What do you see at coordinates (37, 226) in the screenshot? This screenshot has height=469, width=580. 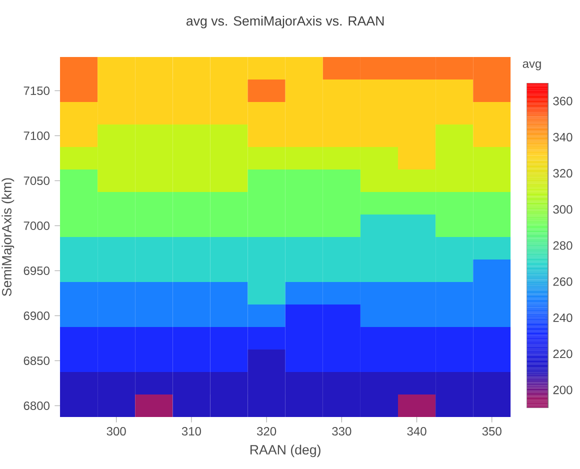 I see `y-tick-label: 7000` at bounding box center [37, 226].